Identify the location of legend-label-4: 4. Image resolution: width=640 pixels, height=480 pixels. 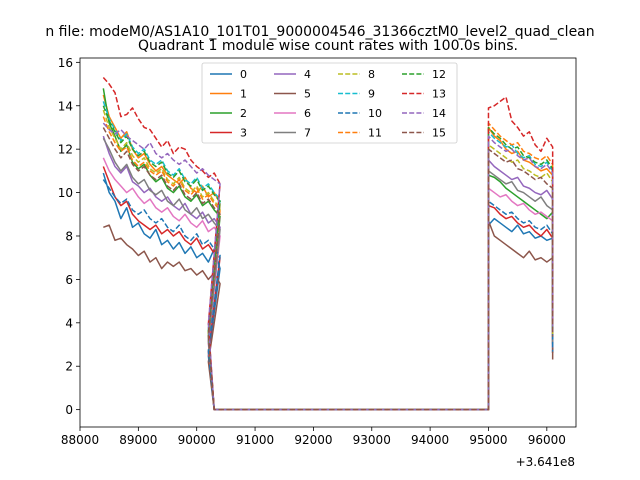
(307, 74).